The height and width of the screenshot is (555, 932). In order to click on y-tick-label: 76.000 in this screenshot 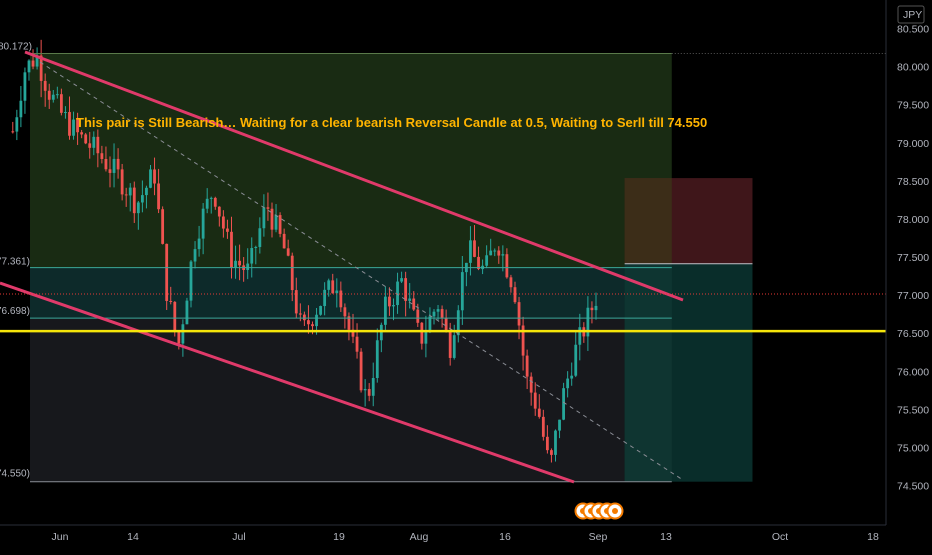, I will do `click(913, 372)`.